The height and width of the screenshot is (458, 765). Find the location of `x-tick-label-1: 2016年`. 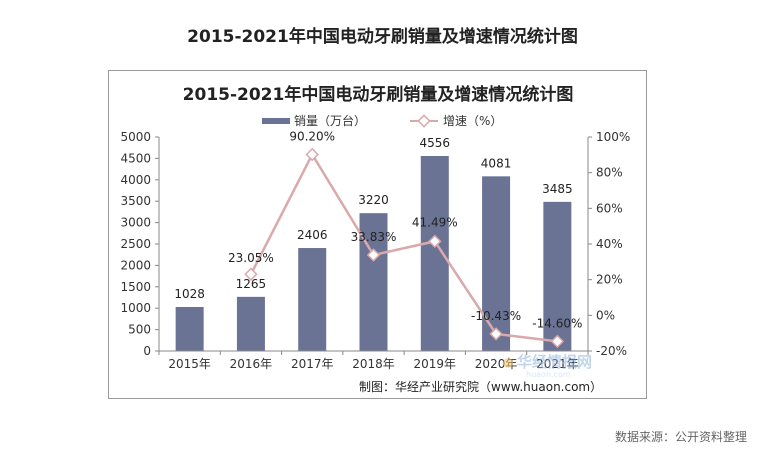

x-tick-label-1: 2016年 is located at coordinates (251, 364).